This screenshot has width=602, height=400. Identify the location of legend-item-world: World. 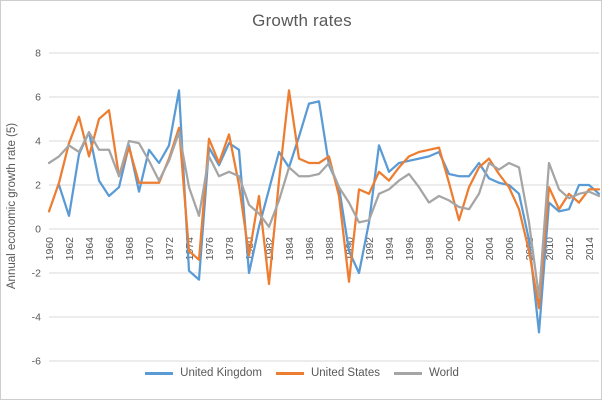
(426, 373).